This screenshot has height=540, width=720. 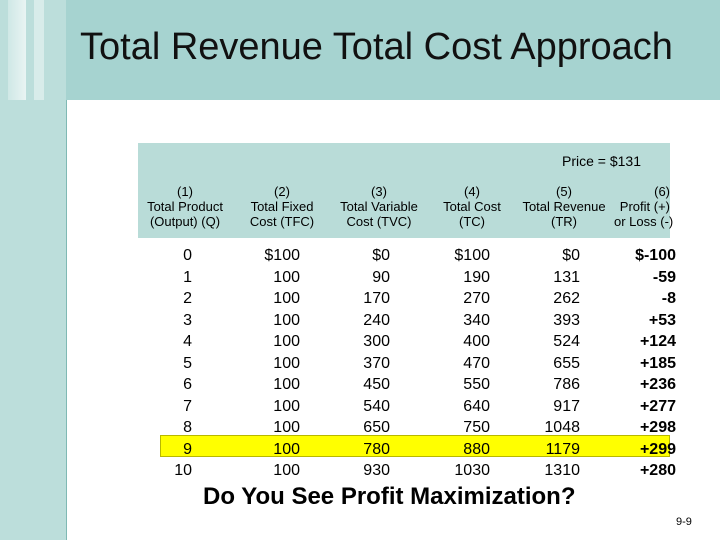 What do you see at coordinates (472, 191) in the screenshot?
I see `column-number: (4)` at bounding box center [472, 191].